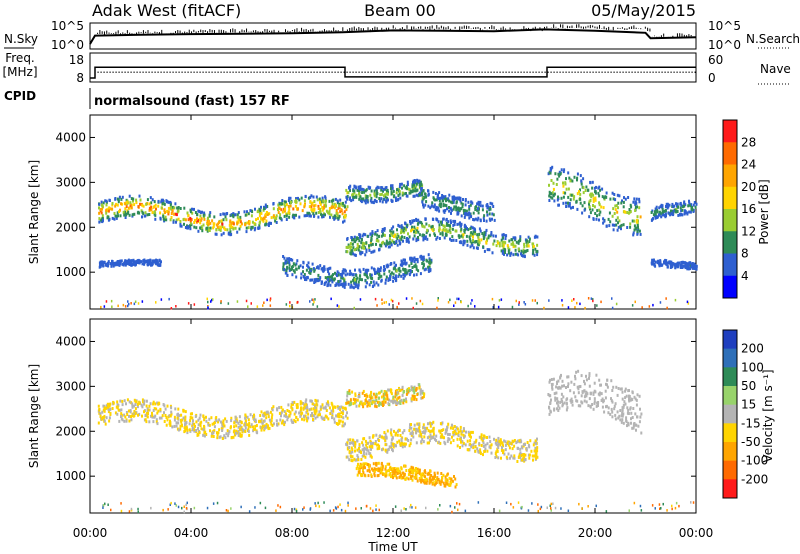  What do you see at coordinates (400, 10) in the screenshot?
I see `beam-title: Beam 00` at bounding box center [400, 10].